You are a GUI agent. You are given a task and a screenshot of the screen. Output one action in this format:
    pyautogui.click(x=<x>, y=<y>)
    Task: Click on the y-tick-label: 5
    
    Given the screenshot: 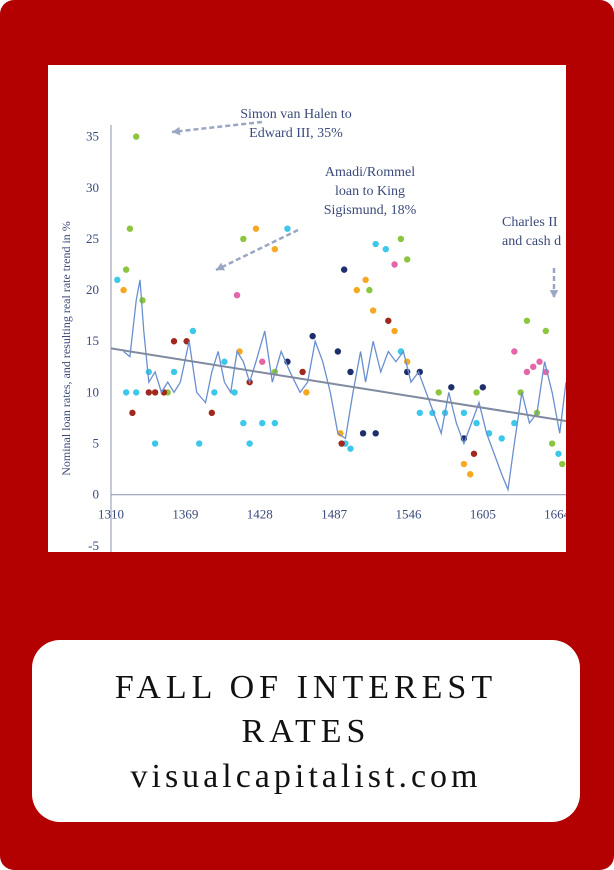 What is the action you would take?
    pyautogui.click(x=96, y=443)
    